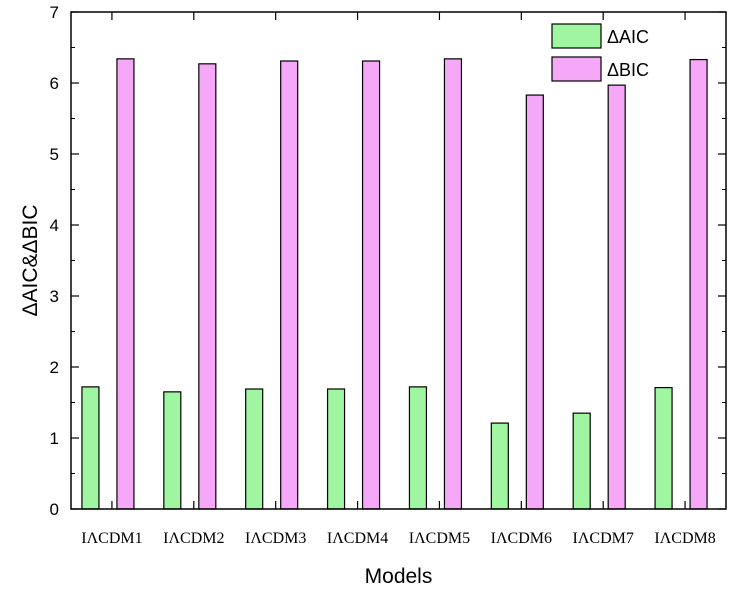 This screenshot has width=737, height=596. What do you see at coordinates (521, 538) in the screenshot?
I see `x-tick-label: IΛCDM6` at bounding box center [521, 538].